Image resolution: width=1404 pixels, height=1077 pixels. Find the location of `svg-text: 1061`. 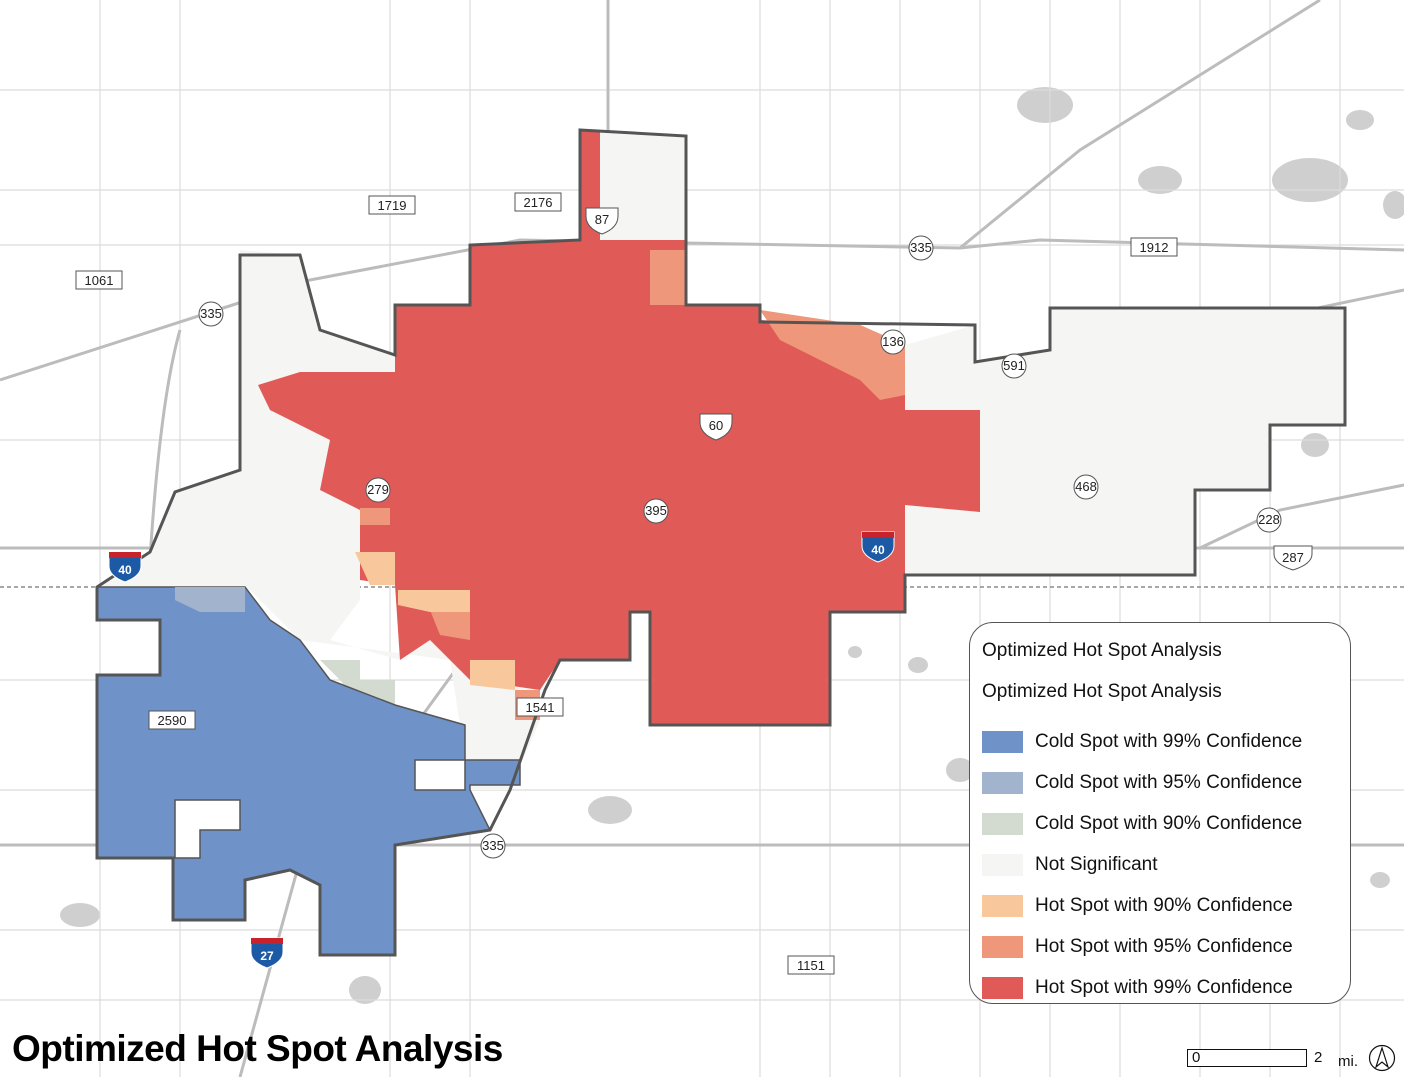

svg-text: 1061 is located at coordinates (99, 280).